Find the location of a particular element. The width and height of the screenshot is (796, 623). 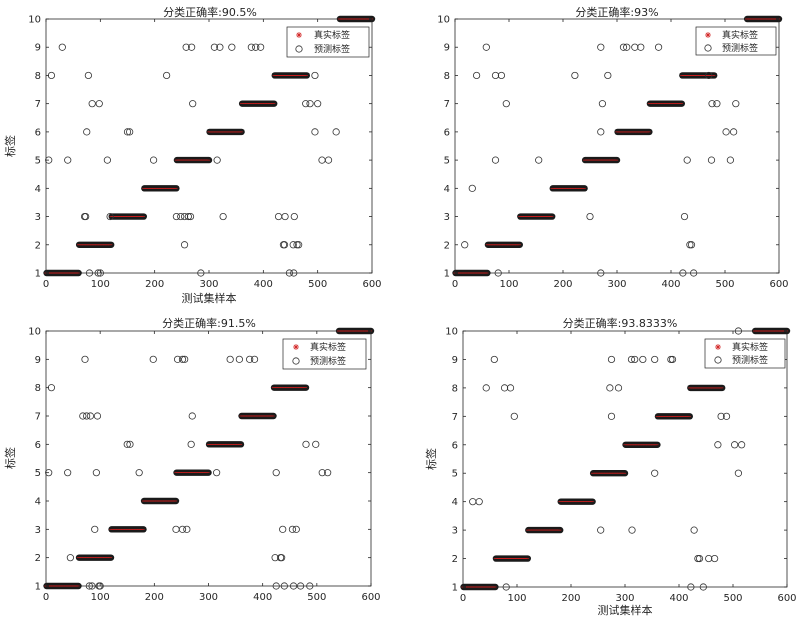

subplot-2-legend-box is located at coordinates (736, 41).